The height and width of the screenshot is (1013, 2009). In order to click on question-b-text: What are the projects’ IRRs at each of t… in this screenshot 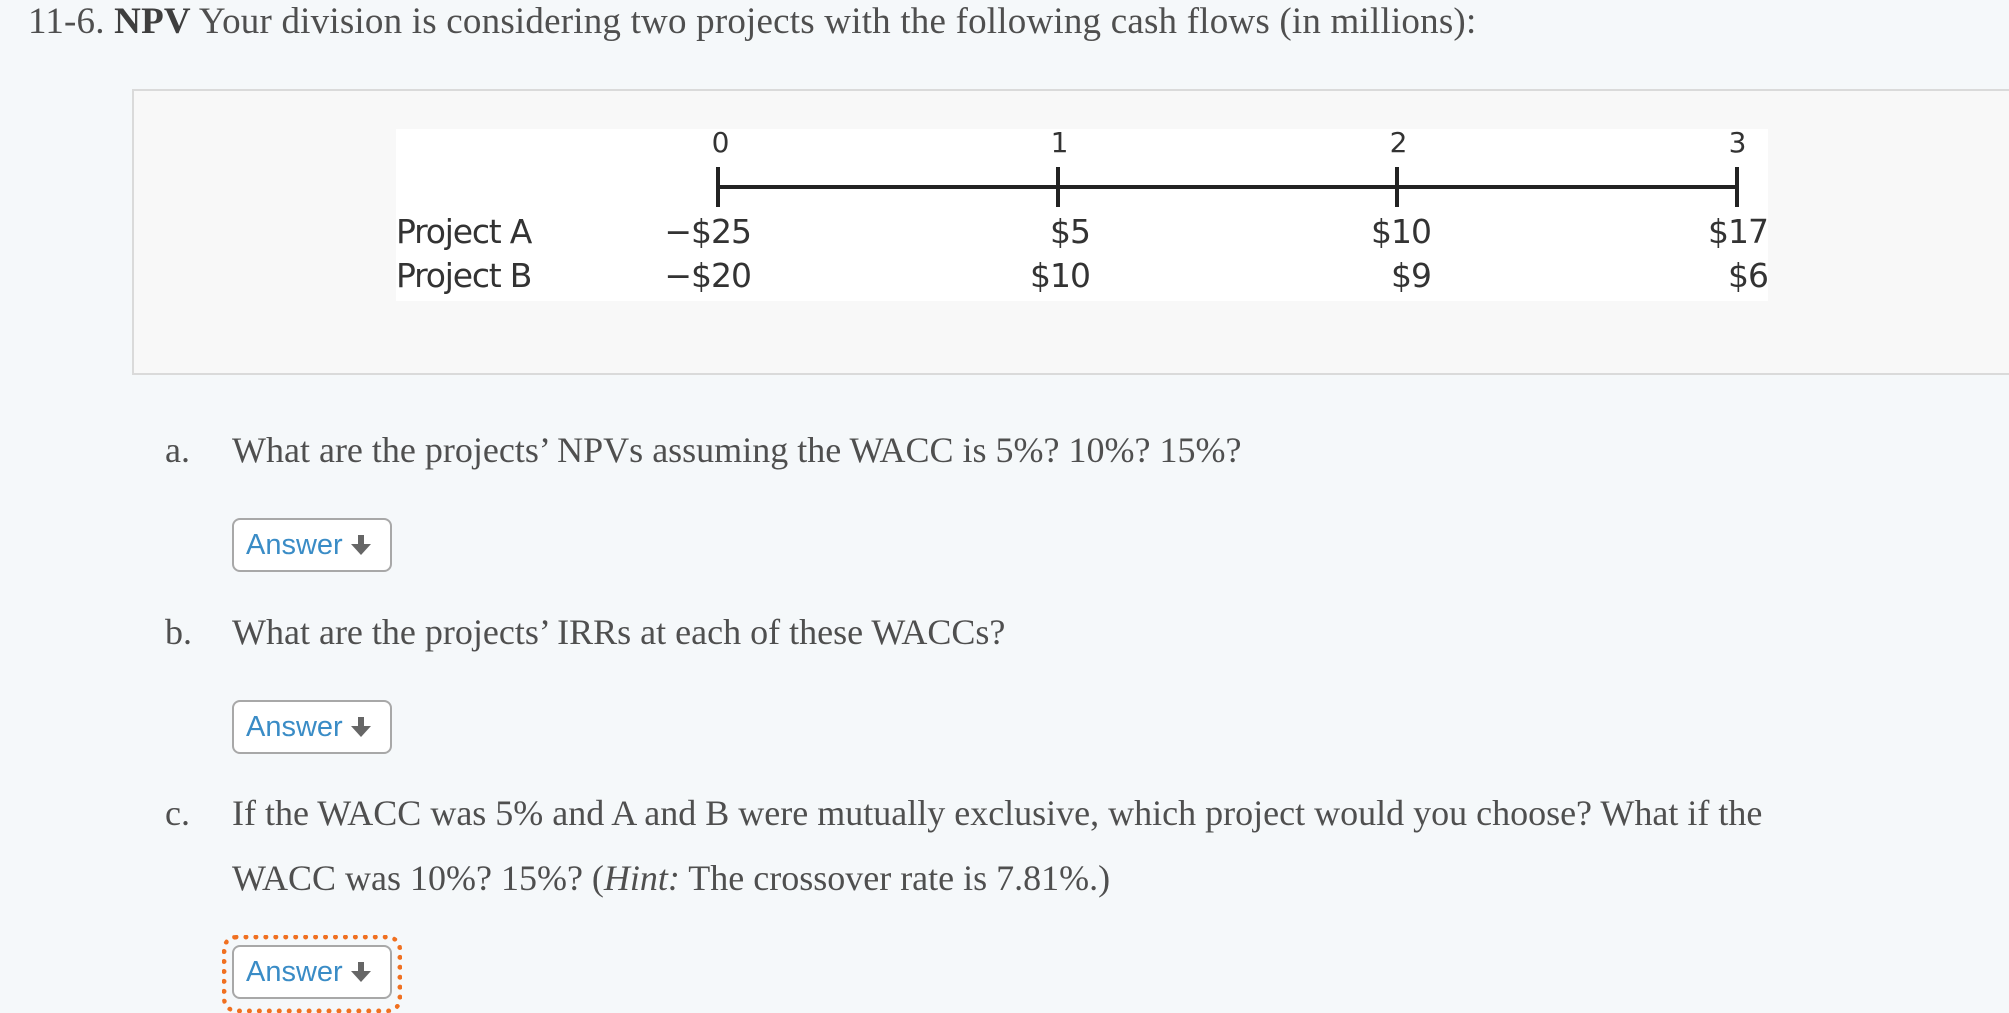, I will do `click(619, 632)`.